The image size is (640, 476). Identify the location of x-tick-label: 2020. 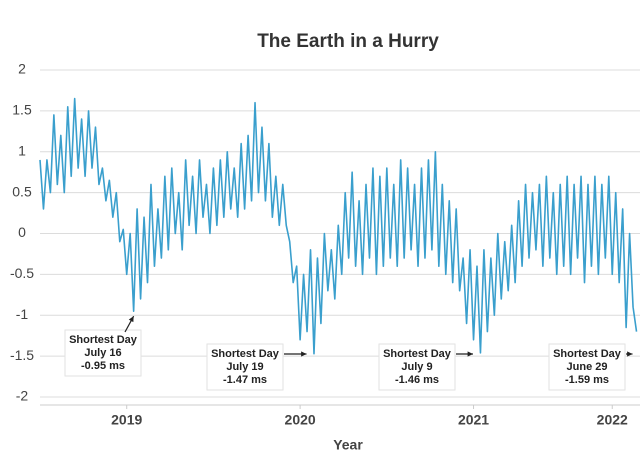
(300, 420).